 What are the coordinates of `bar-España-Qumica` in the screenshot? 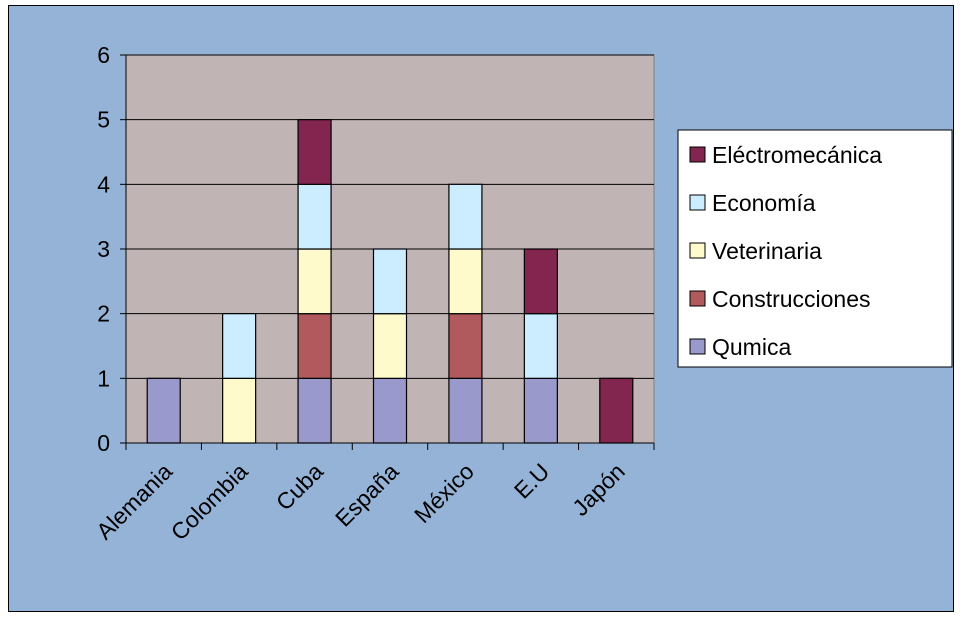 It's located at (390, 410).